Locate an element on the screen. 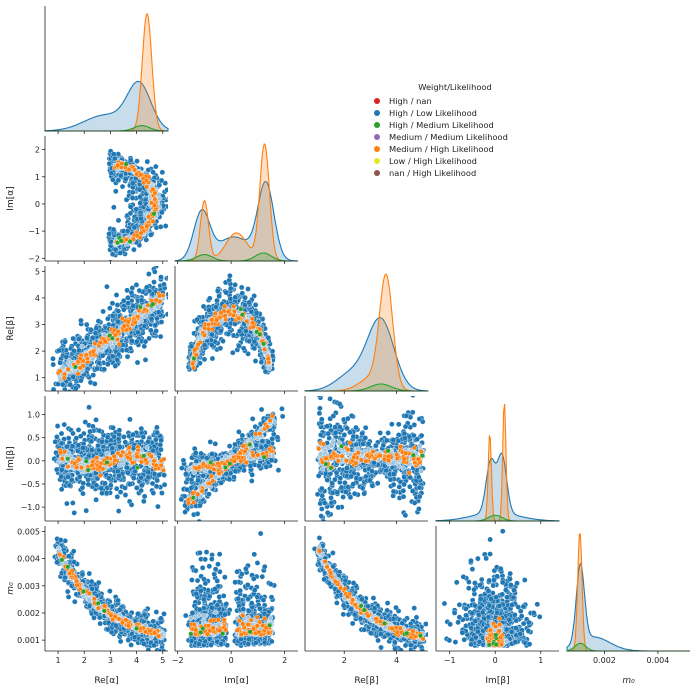 The width and height of the screenshot is (700, 700). y-tick-label: 1 is located at coordinates (37, 378).